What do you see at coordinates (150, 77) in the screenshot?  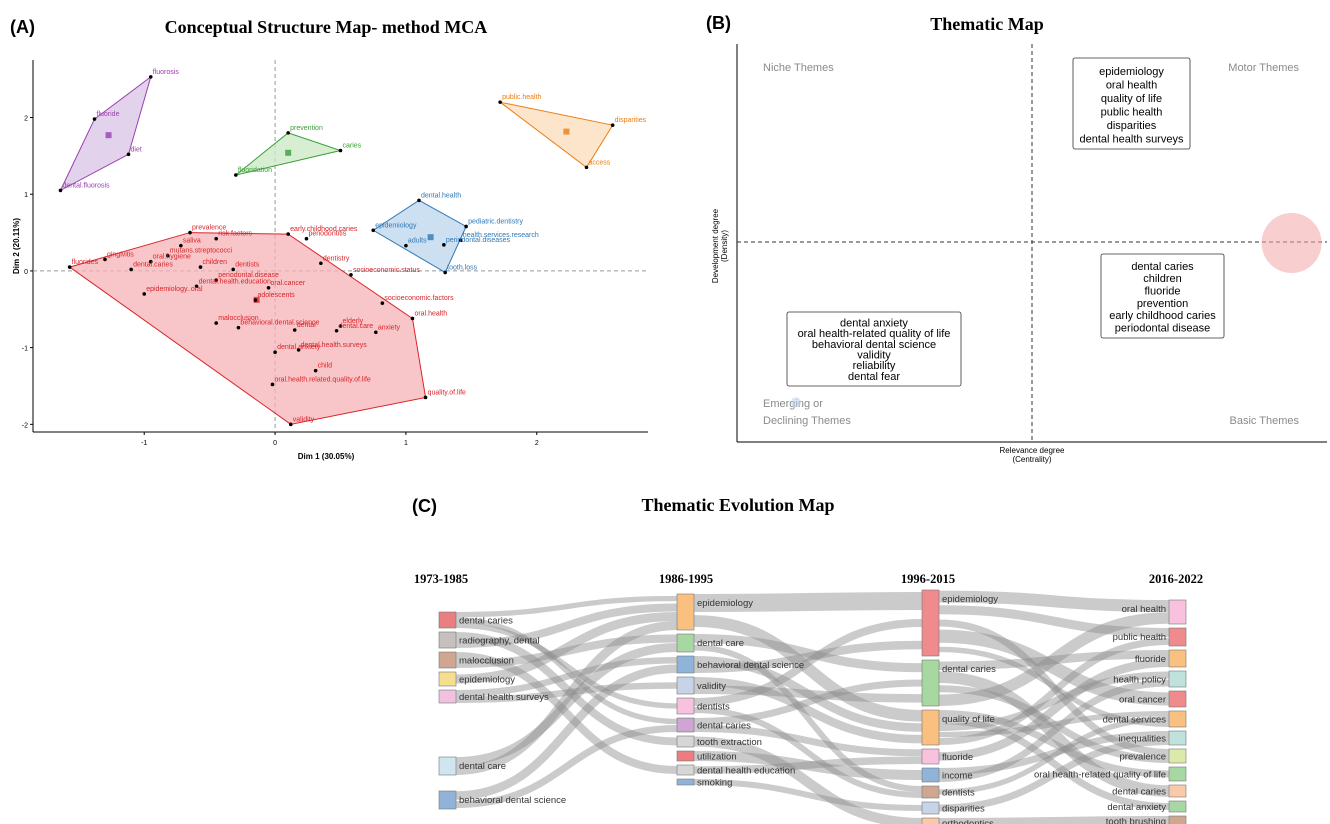 I see `mca-point-fluorosis` at bounding box center [150, 77].